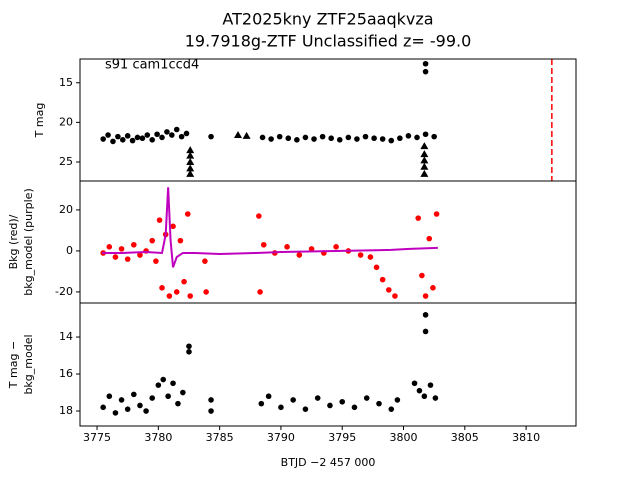 The width and height of the screenshot is (640, 480). I want to click on chart-title: AT2025kny ZTF25aaqkvza, so click(327, 19).